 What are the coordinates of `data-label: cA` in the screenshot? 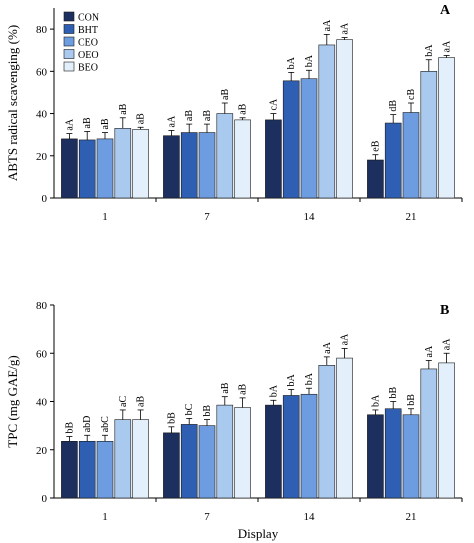 It's located at (273, 104).